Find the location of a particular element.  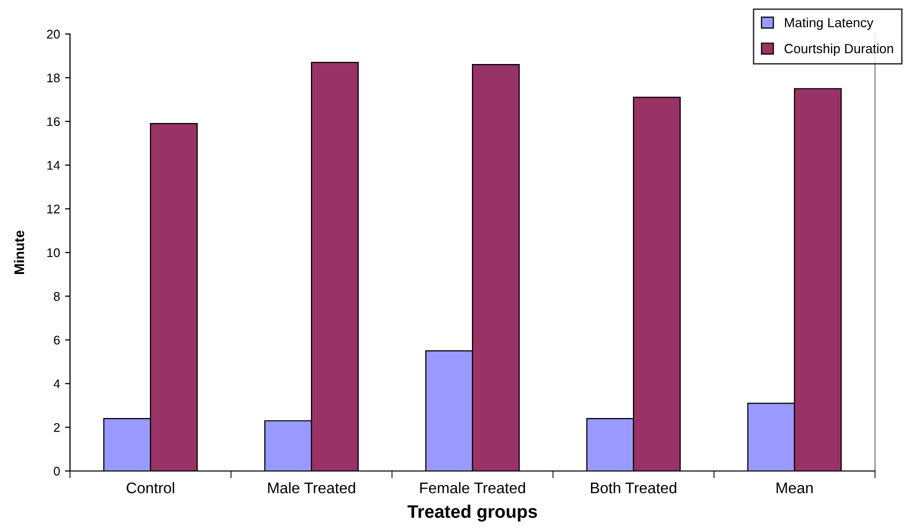

x-axis-title: Treated groups is located at coordinates (472, 513).